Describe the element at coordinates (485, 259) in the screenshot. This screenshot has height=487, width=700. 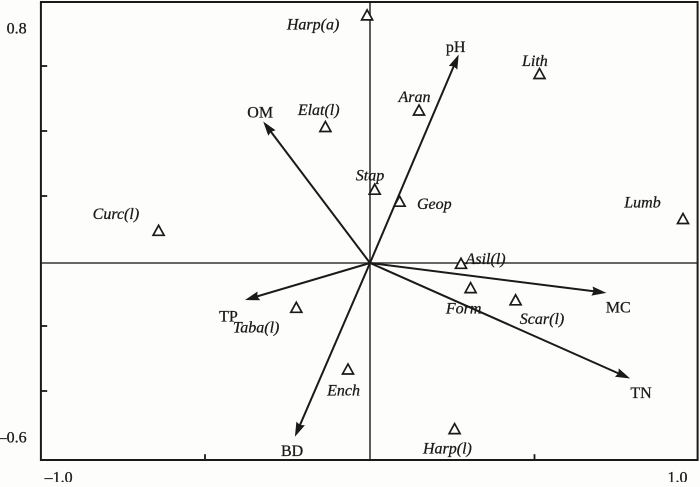
I see `svg-text: Asil(l)` at that location.